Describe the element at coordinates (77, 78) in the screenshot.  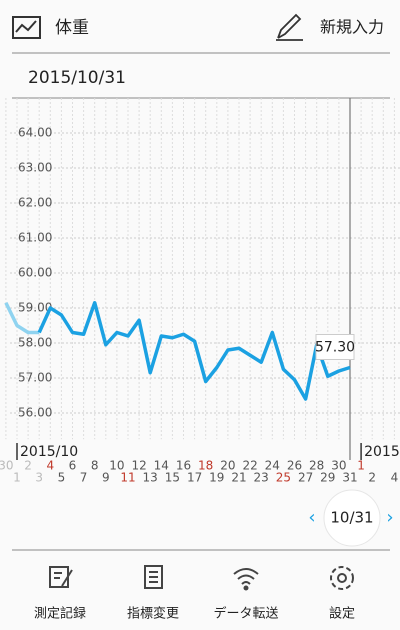
I see `date-label: 2015/10/31` at that location.